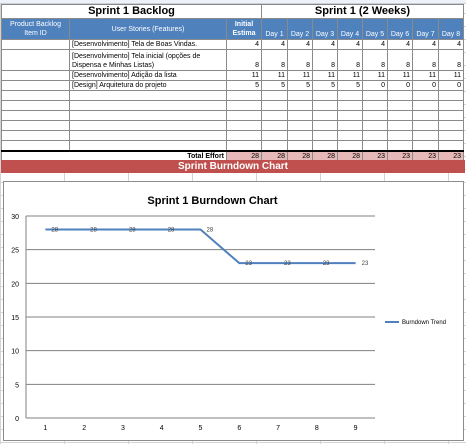  What do you see at coordinates (244, 60) in the screenshot?
I see `cell-initial: 8` at bounding box center [244, 60].